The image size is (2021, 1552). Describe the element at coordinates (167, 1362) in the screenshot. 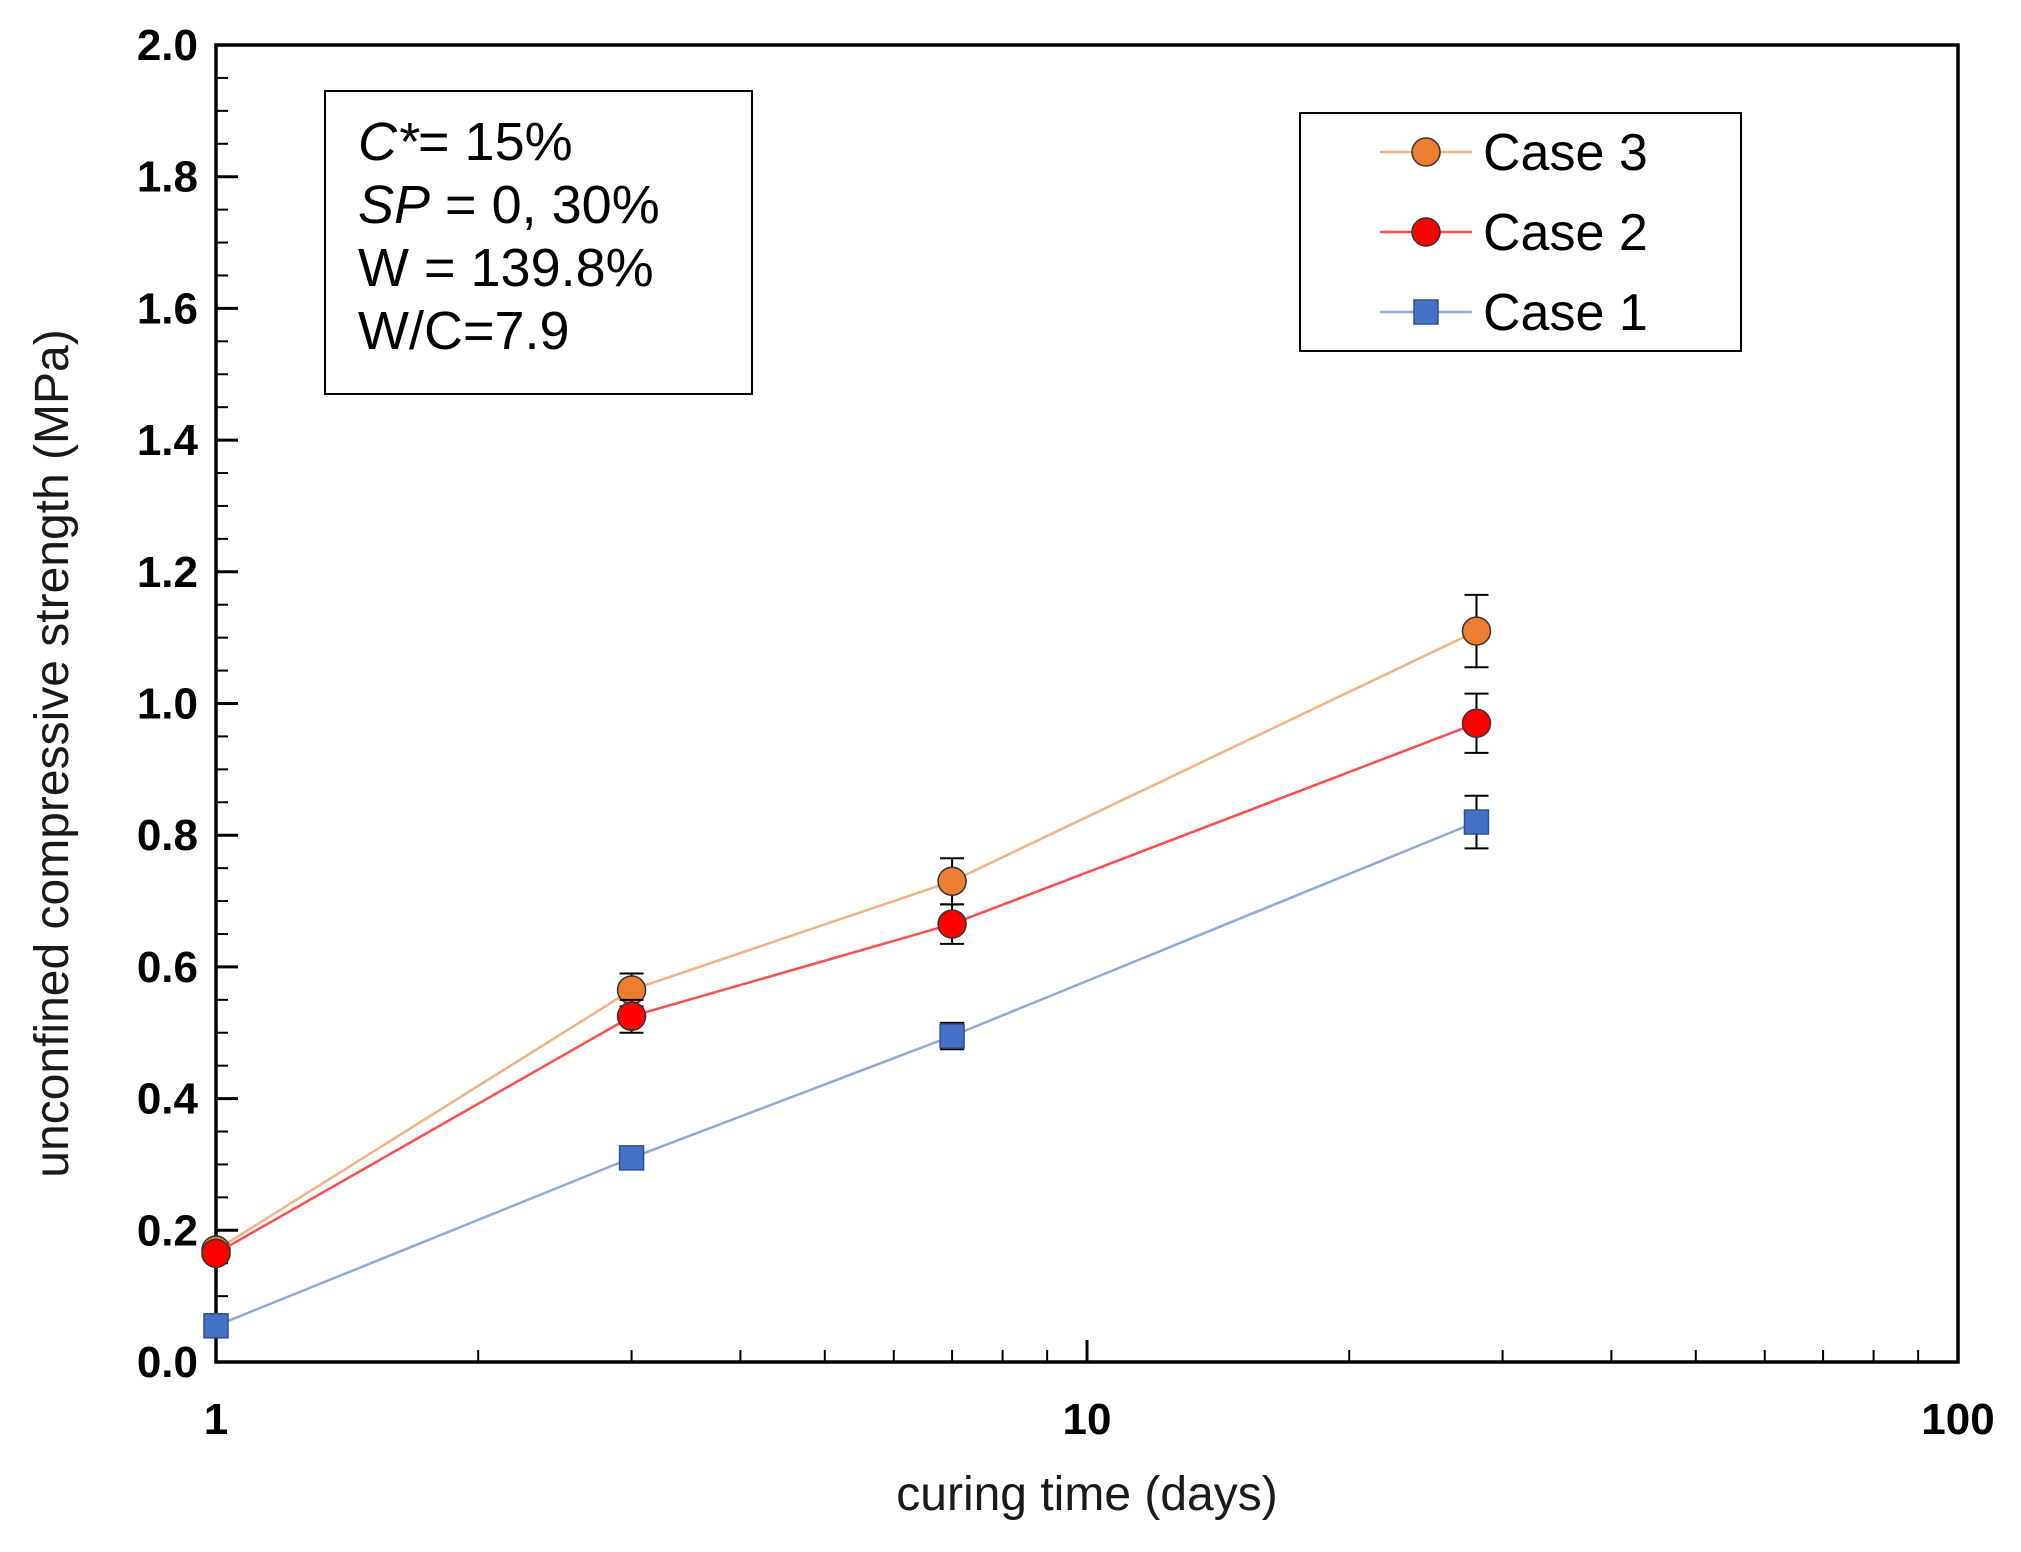

I see `y-tick-label: 0.0` at that location.